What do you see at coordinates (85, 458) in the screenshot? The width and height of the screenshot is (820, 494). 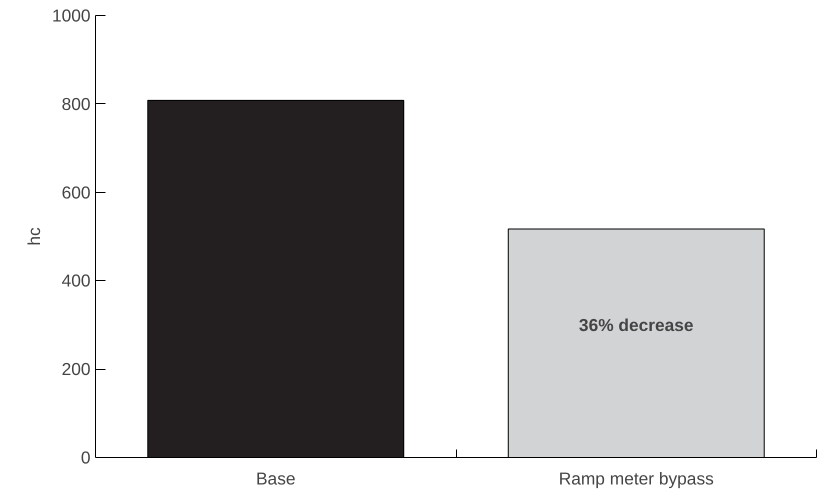 I see `y-tick-label: 0` at bounding box center [85, 458].